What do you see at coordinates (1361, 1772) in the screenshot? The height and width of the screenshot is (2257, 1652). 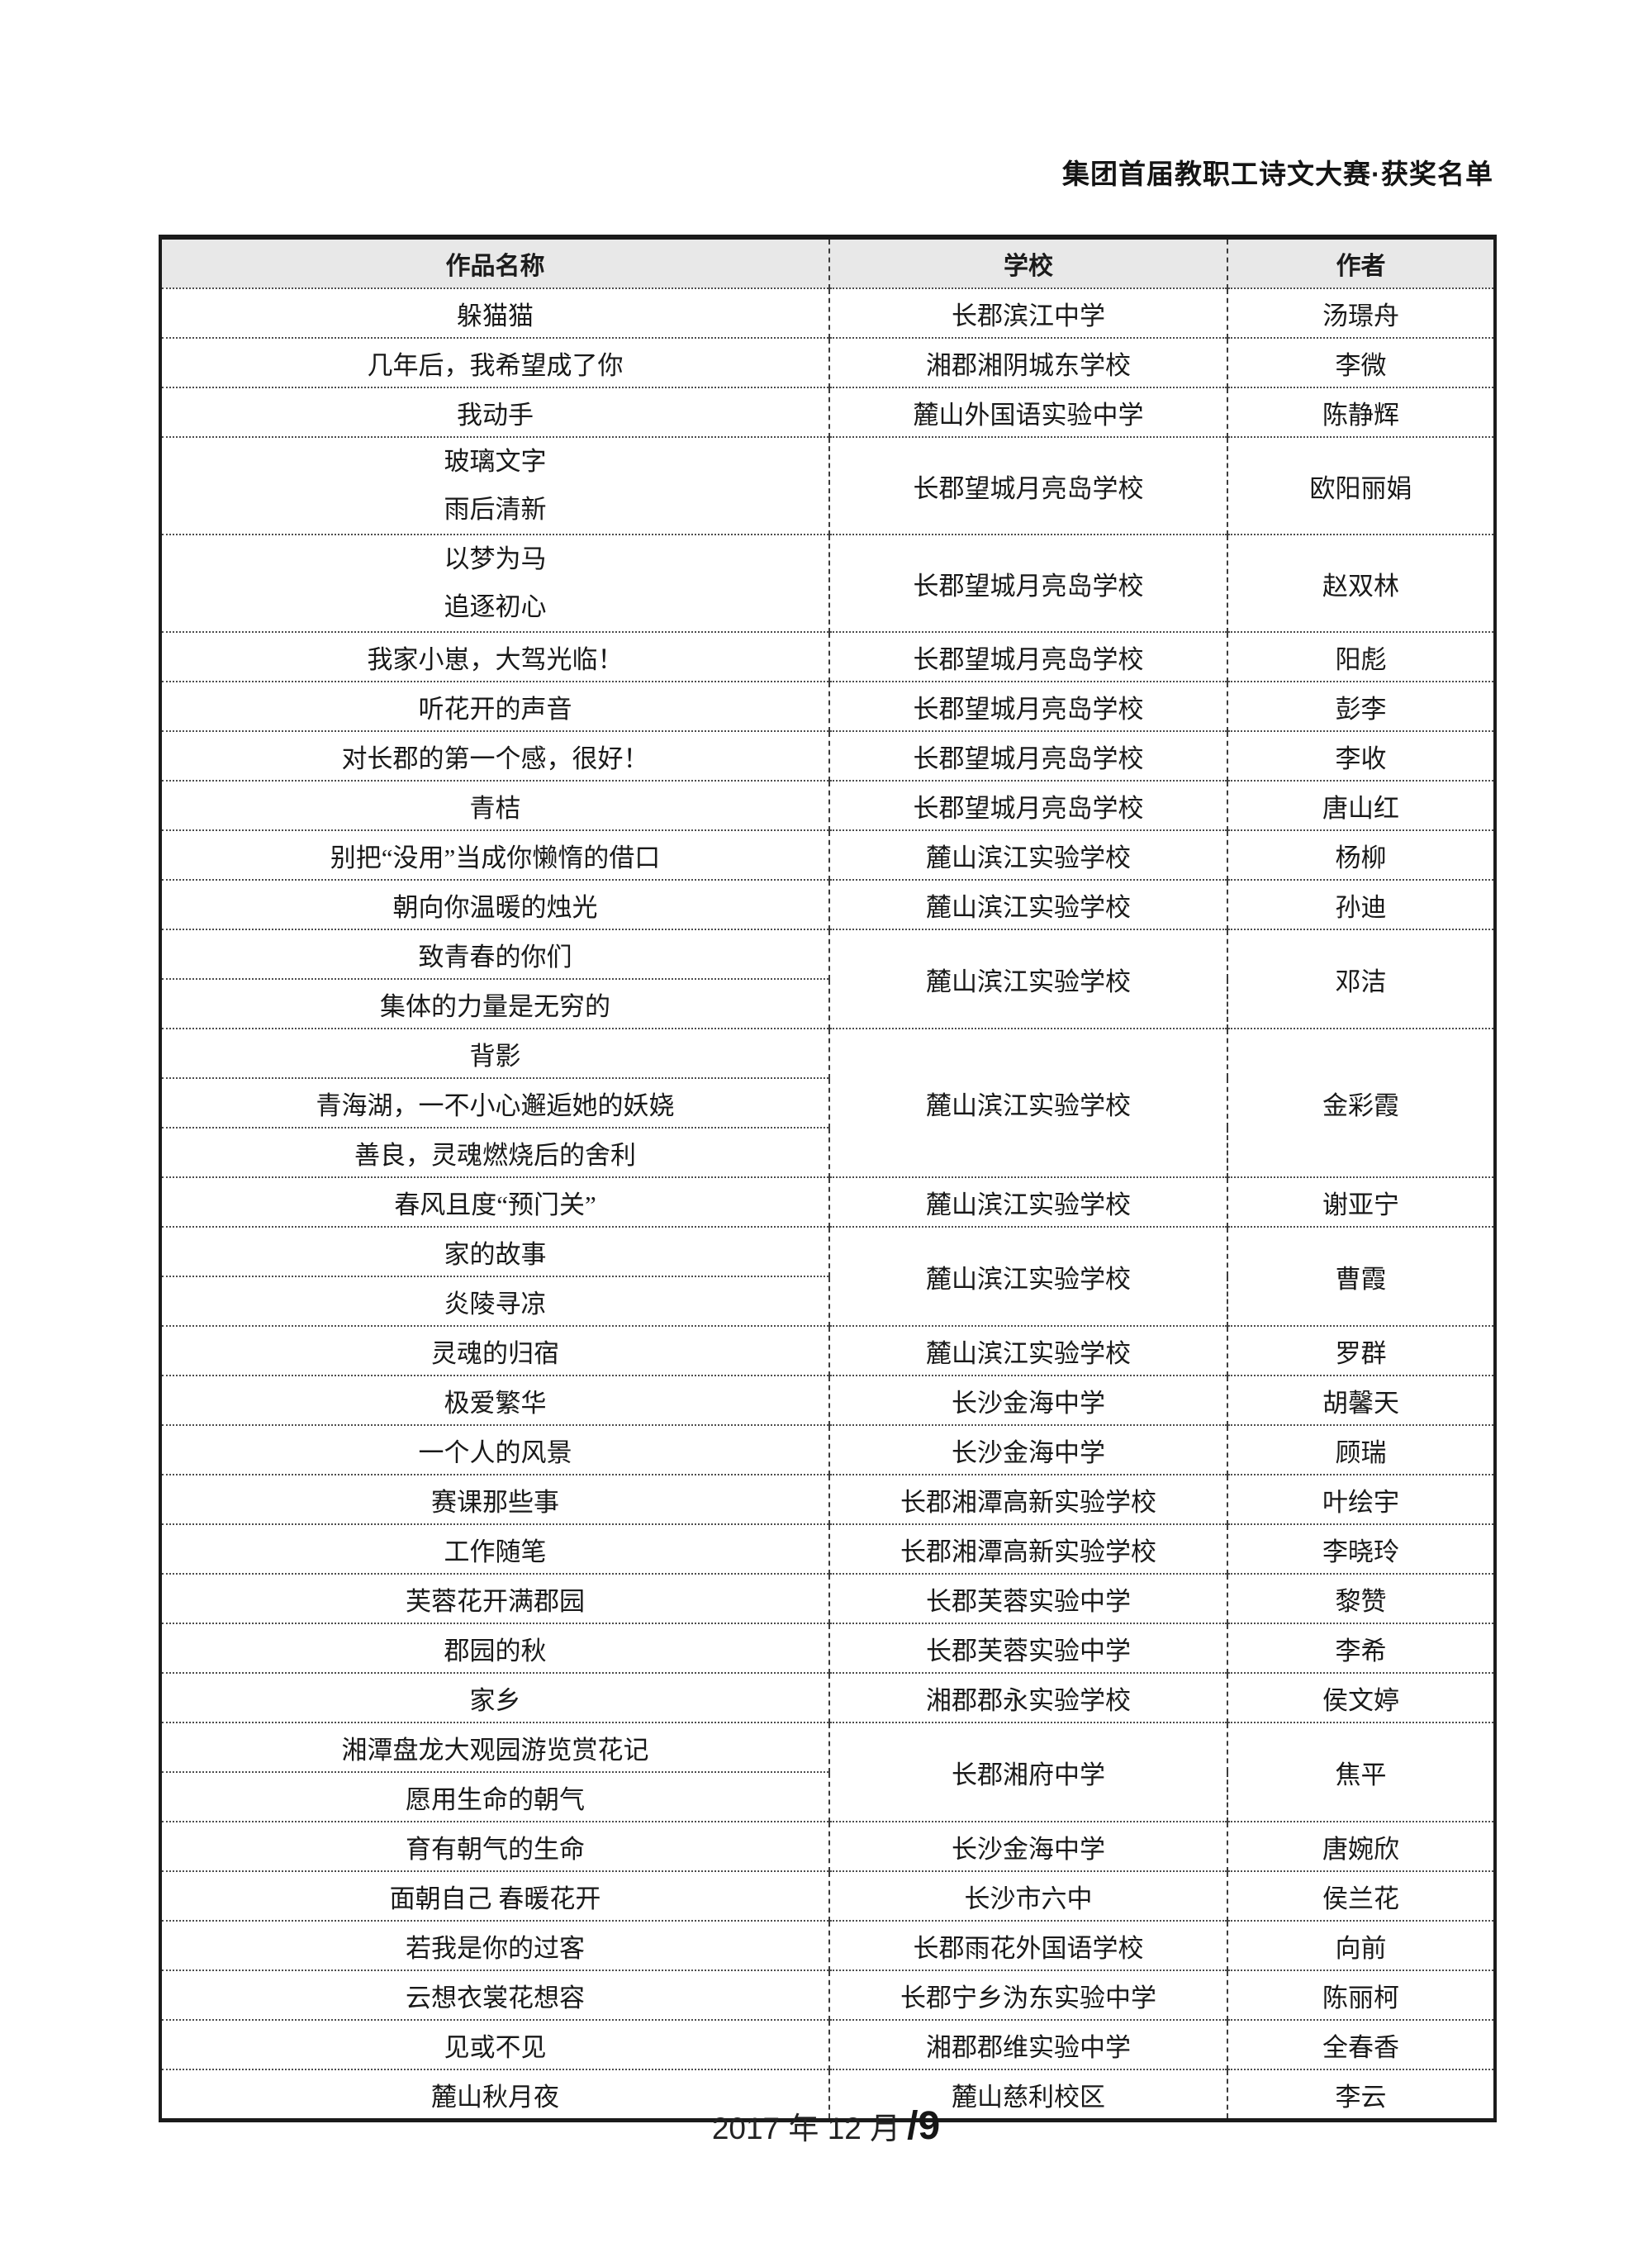 I see `author-cell: 焦平` at bounding box center [1361, 1772].